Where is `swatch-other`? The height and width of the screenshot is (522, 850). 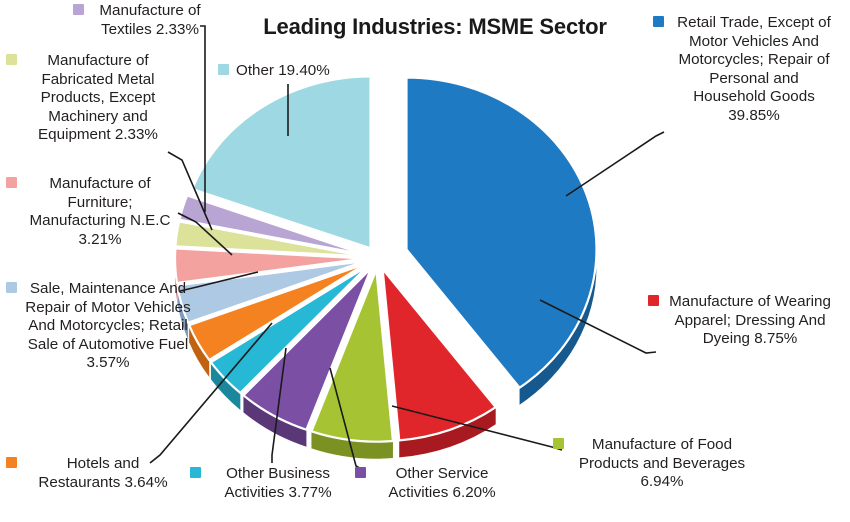 swatch-other is located at coordinates (223, 70).